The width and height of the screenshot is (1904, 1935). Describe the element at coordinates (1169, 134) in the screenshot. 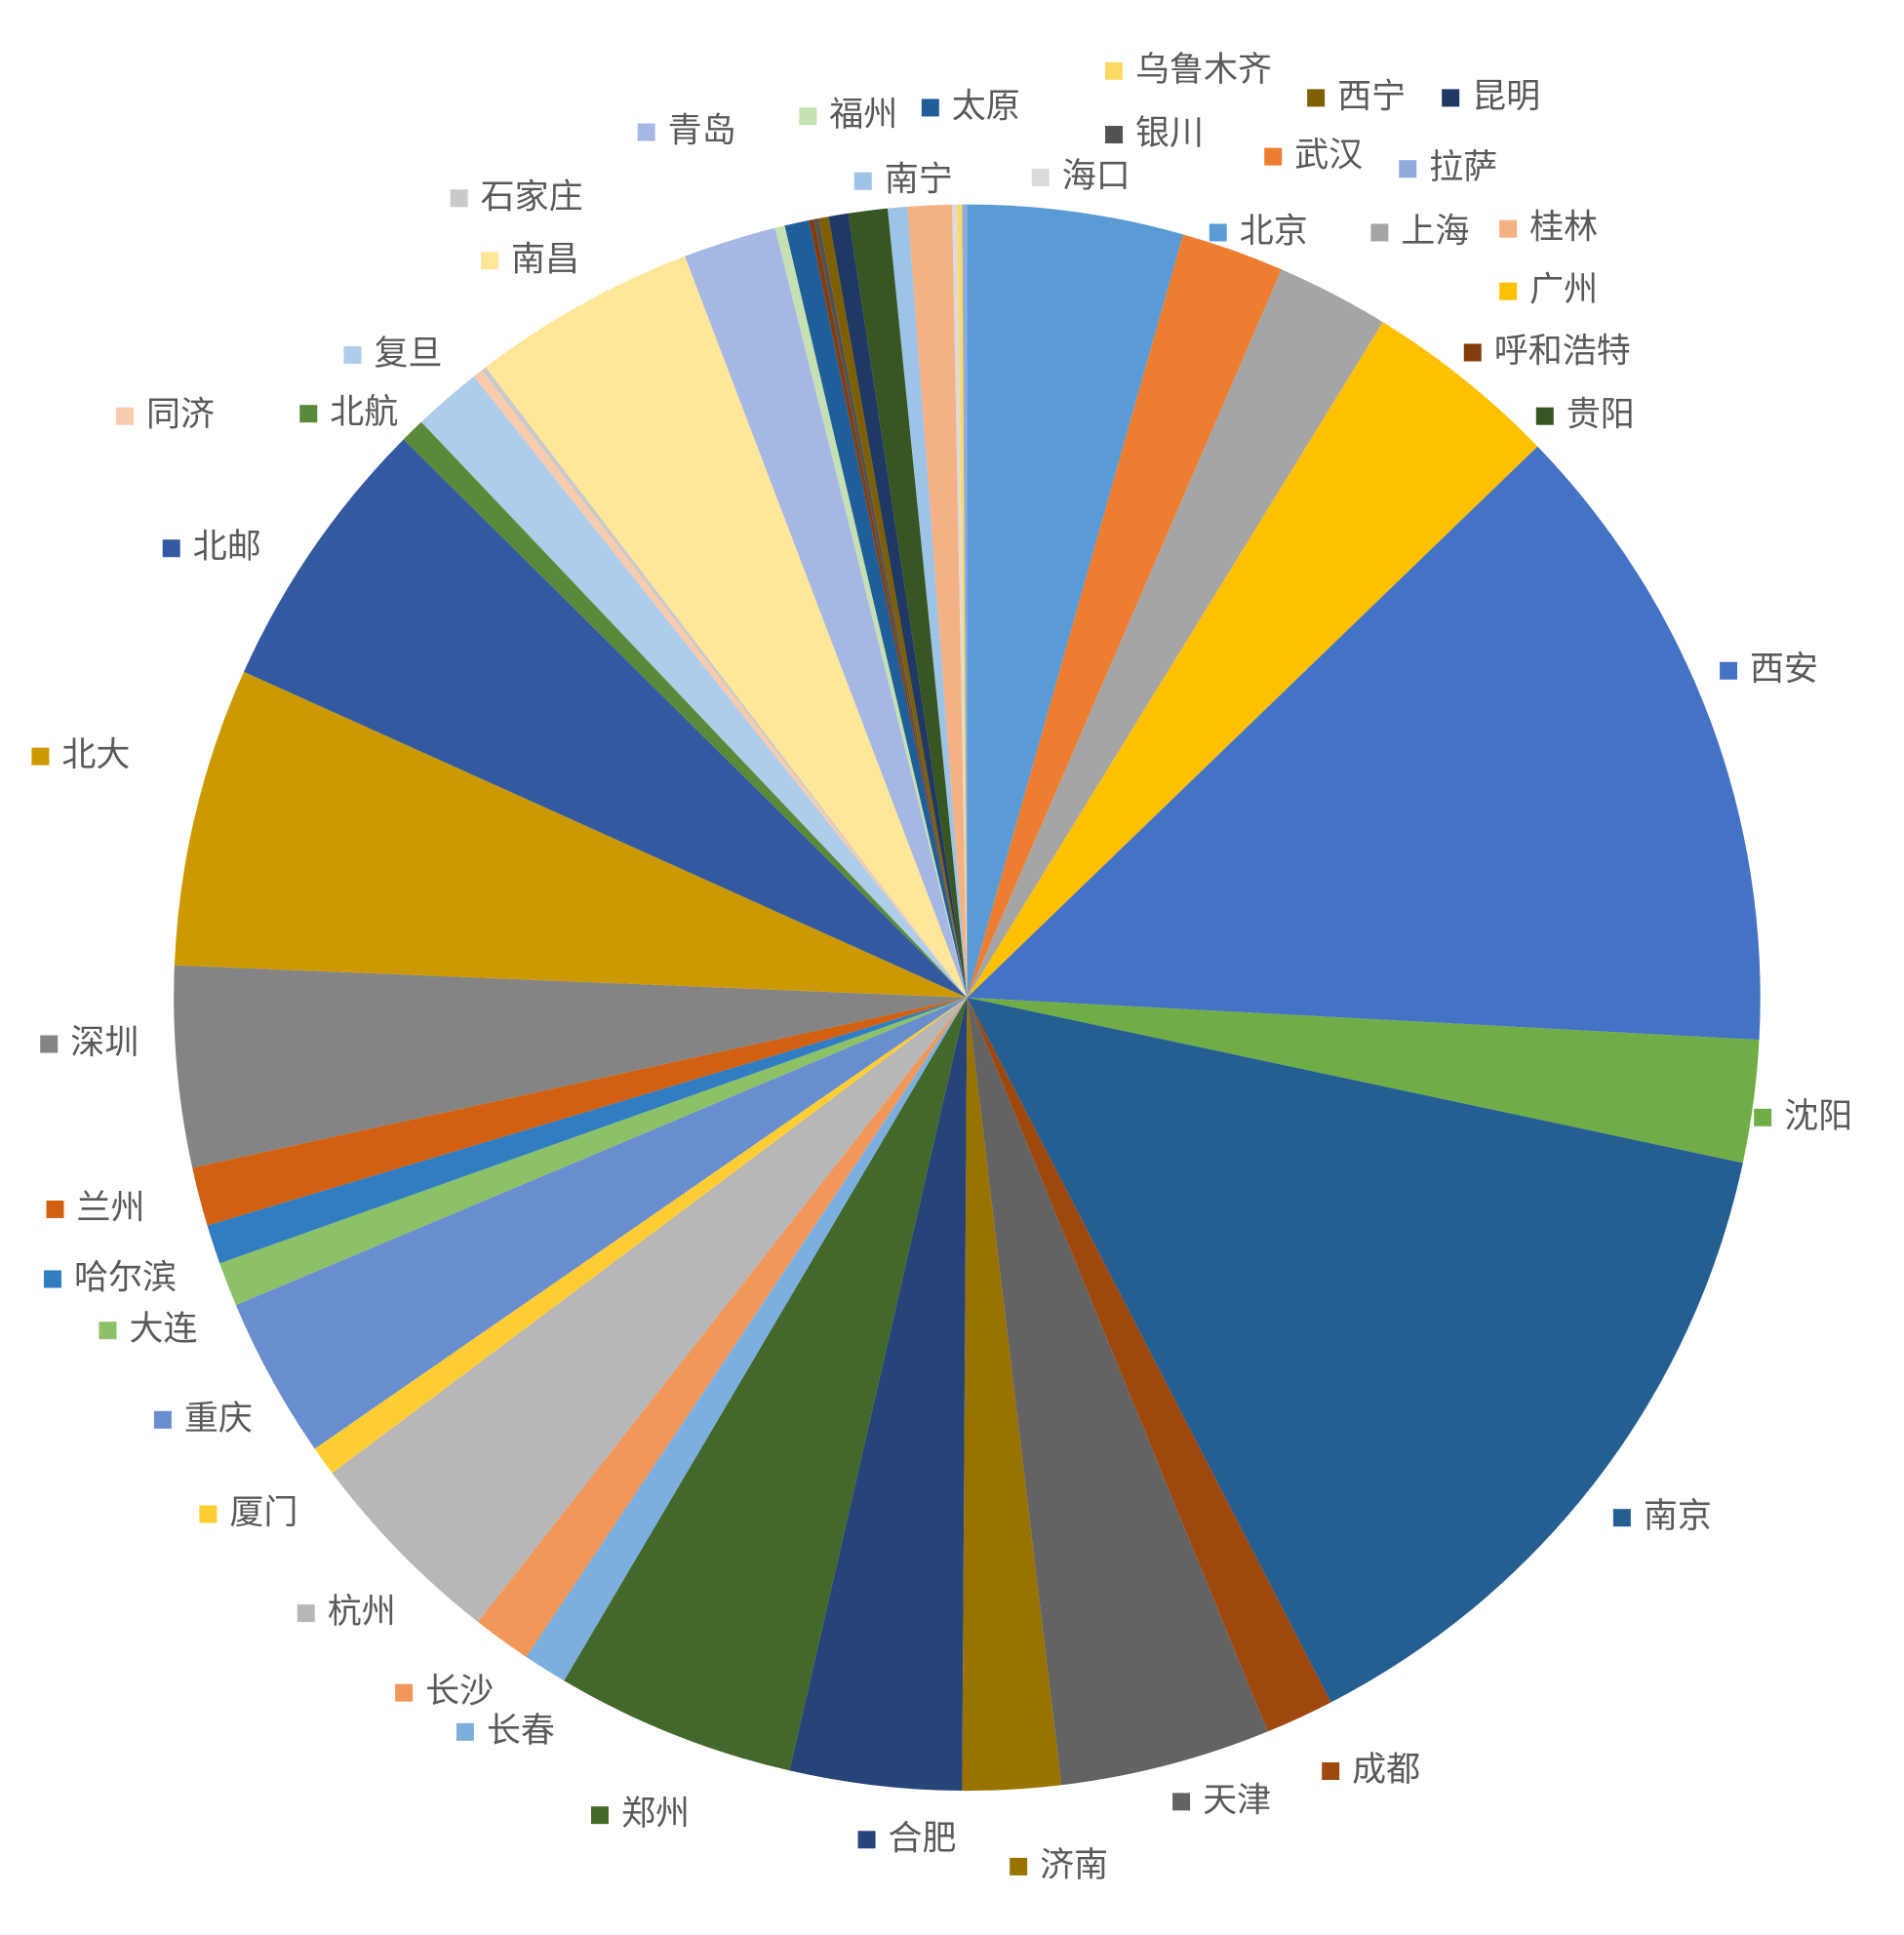

I see `slice-label: 银川` at that location.